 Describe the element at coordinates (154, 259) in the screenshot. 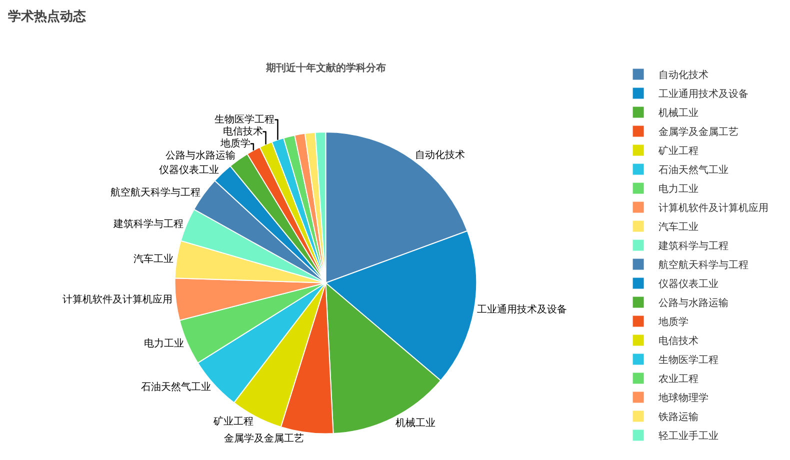

I see `slice-label: 汽车工业` at that location.